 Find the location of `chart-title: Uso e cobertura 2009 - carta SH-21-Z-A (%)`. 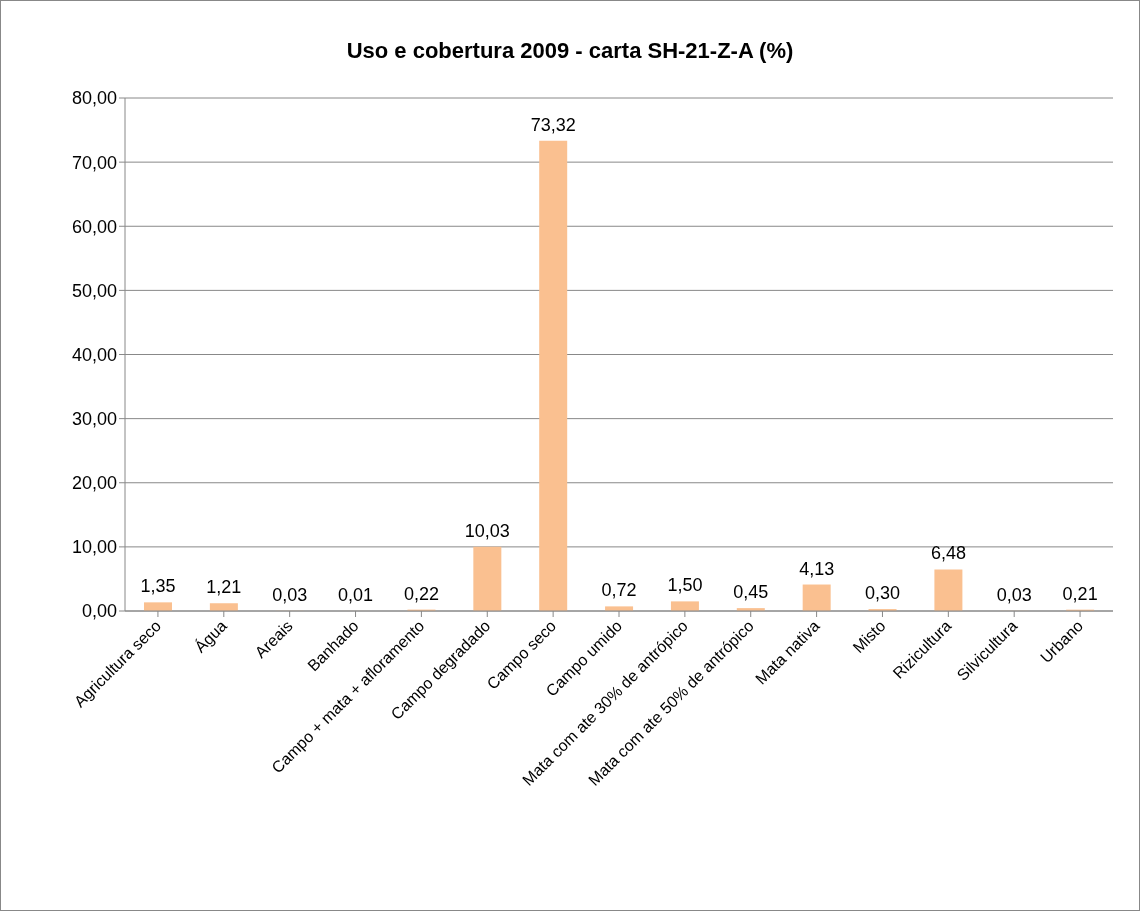

chart-title: Uso e cobertura 2009 - carta SH-21-Z-A (%) is located at coordinates (570, 51).